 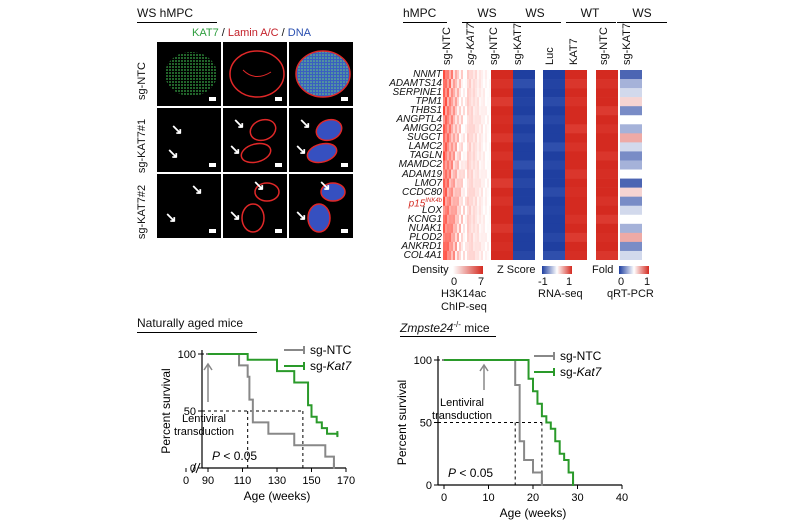 I want to click on channel-sep-2: /, so click(x=283, y=33).